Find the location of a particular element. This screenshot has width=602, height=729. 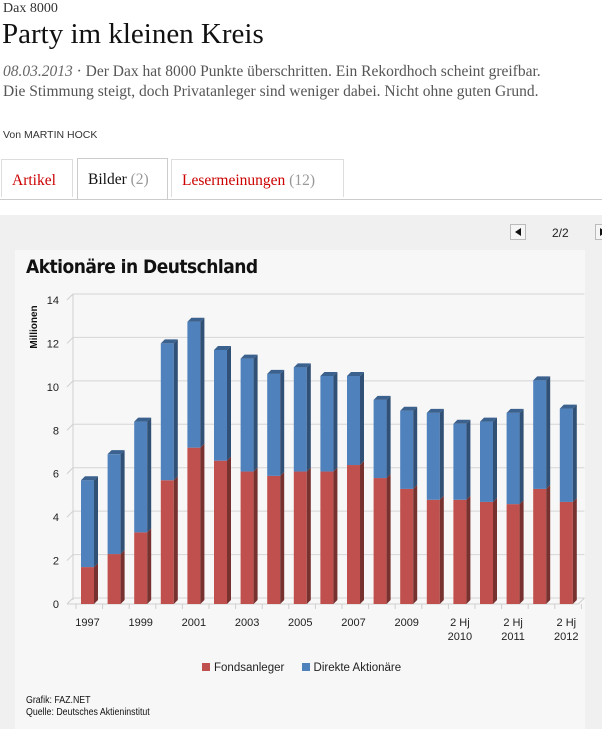

y-tick-label: 2 is located at coordinates (56, 562).